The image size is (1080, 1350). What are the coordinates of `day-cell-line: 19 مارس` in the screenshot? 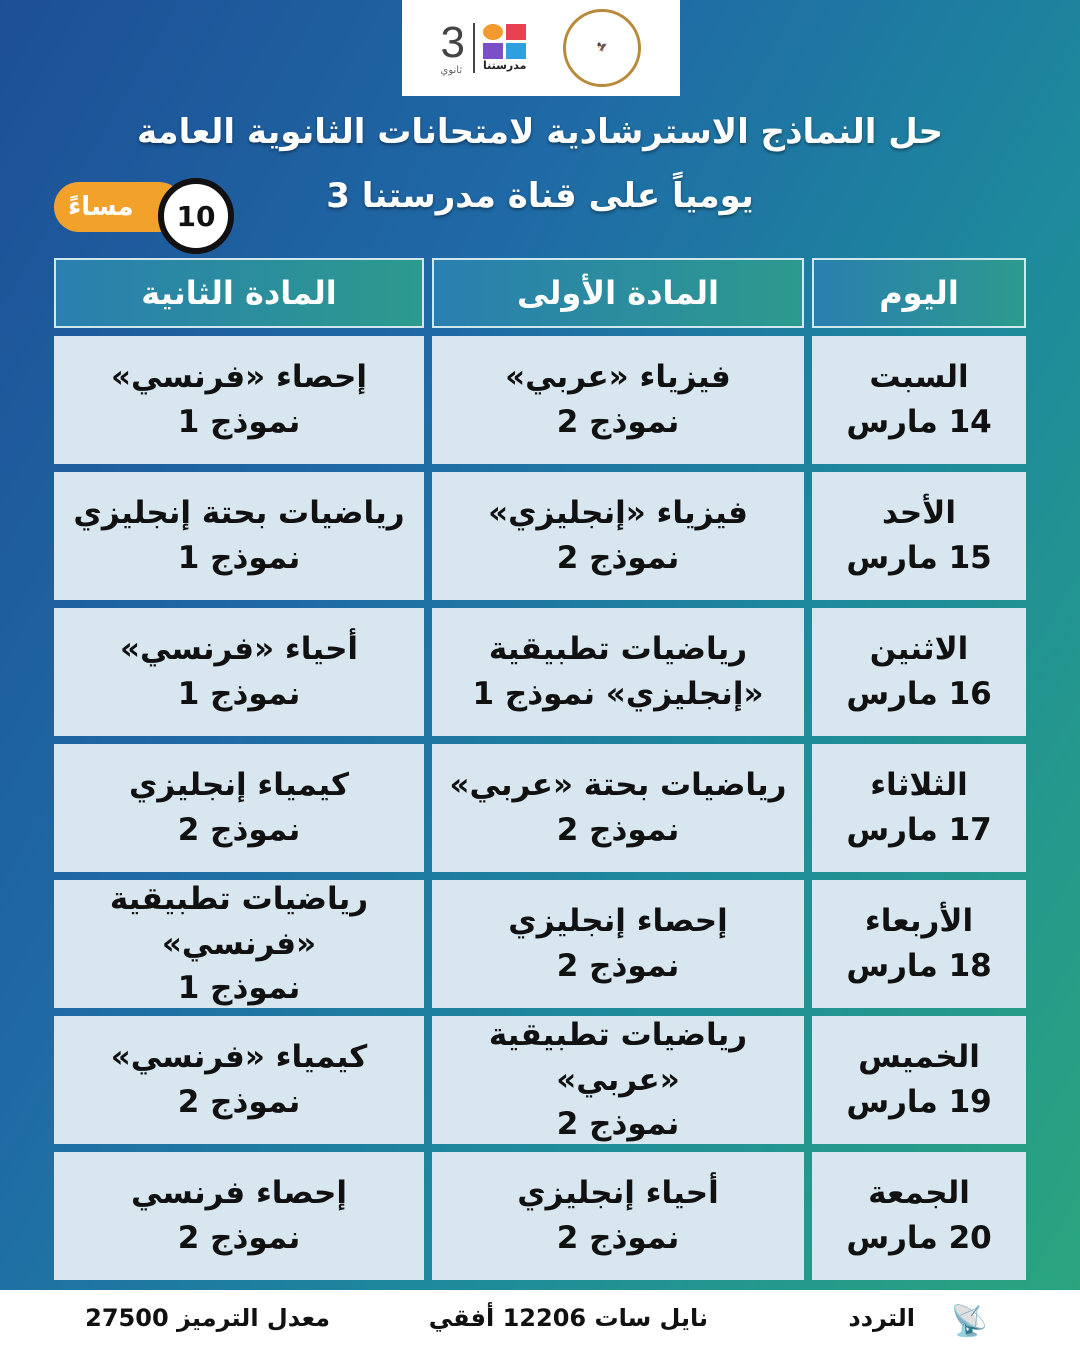 It's located at (919, 1102).